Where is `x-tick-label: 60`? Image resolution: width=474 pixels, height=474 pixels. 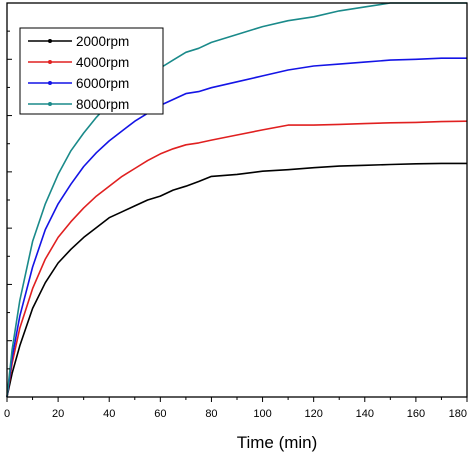
x-tick-label: 60 is located at coordinates (160, 414).